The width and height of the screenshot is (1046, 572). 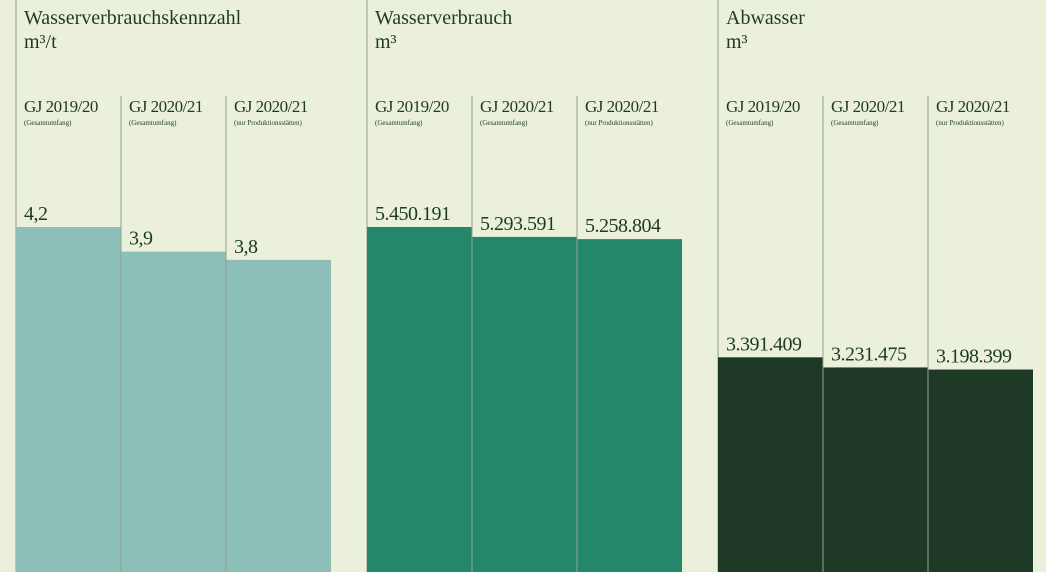 What do you see at coordinates (246, 247) in the screenshot?
I see `value-label: 3,8` at bounding box center [246, 247].